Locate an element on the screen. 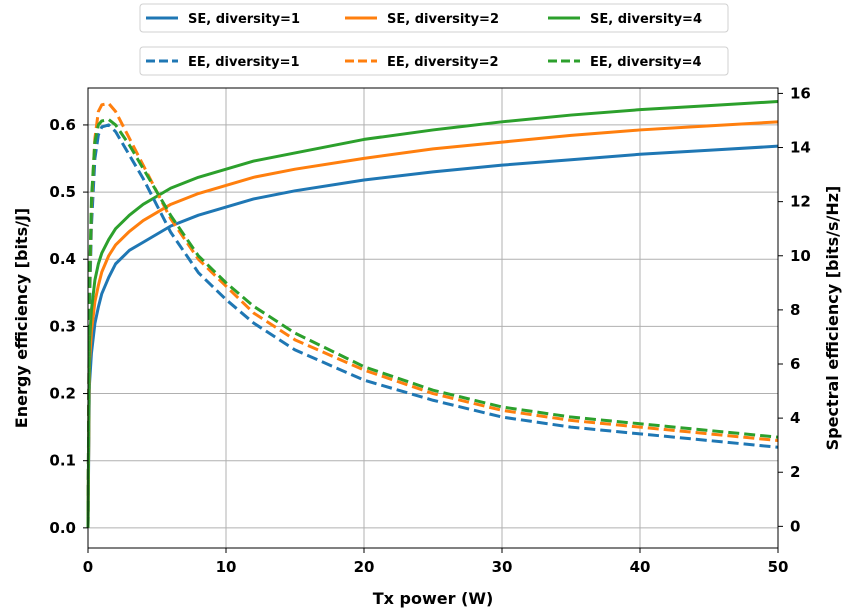 The width and height of the screenshot is (843, 614). y-right-tick-label: 0 is located at coordinates (795, 526).